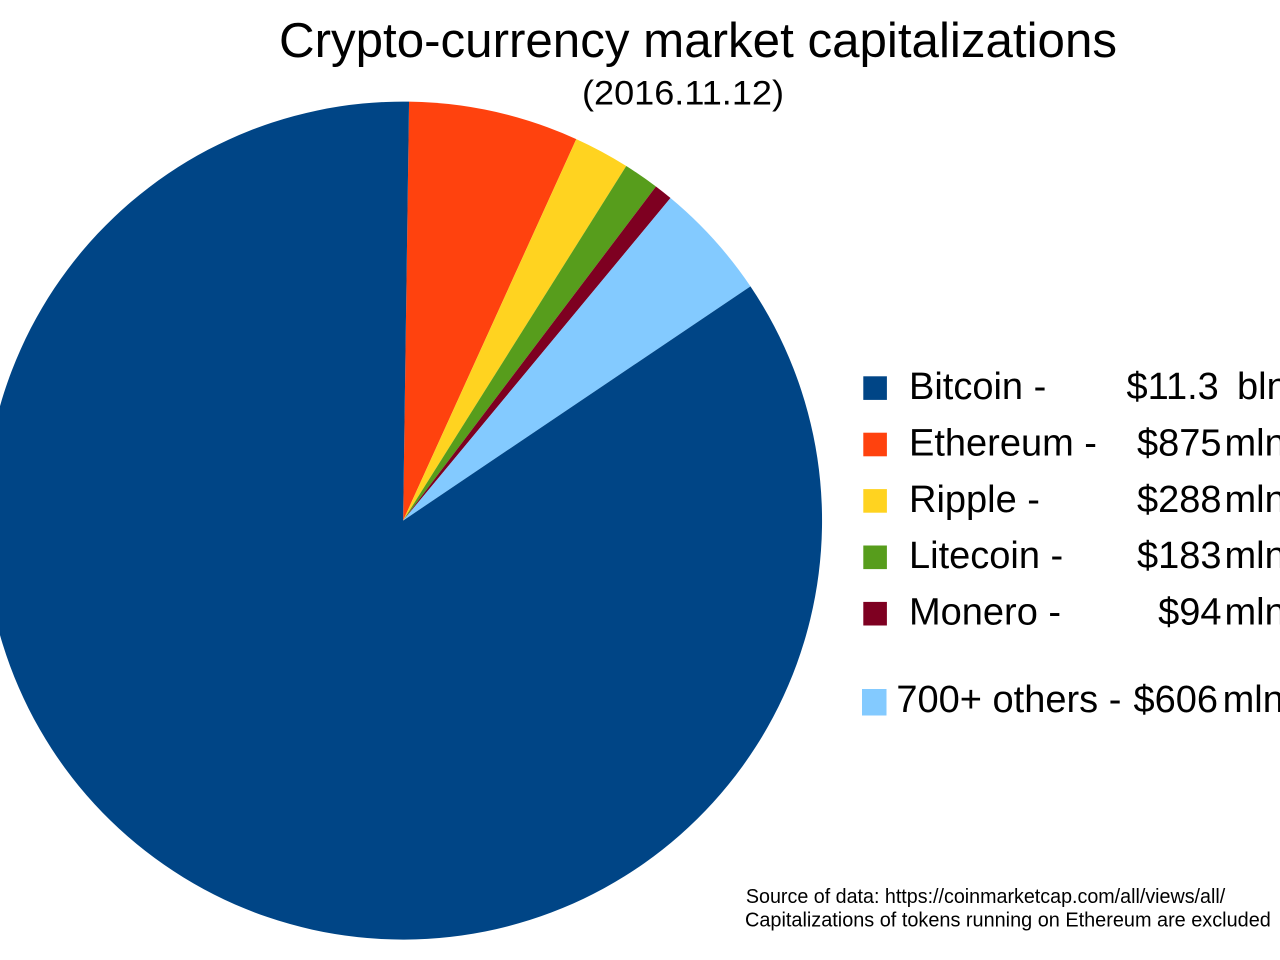 The width and height of the screenshot is (1280, 960). Describe the element at coordinates (1003, 443) in the screenshot. I see `svg-text: Ethereum -` at that location.